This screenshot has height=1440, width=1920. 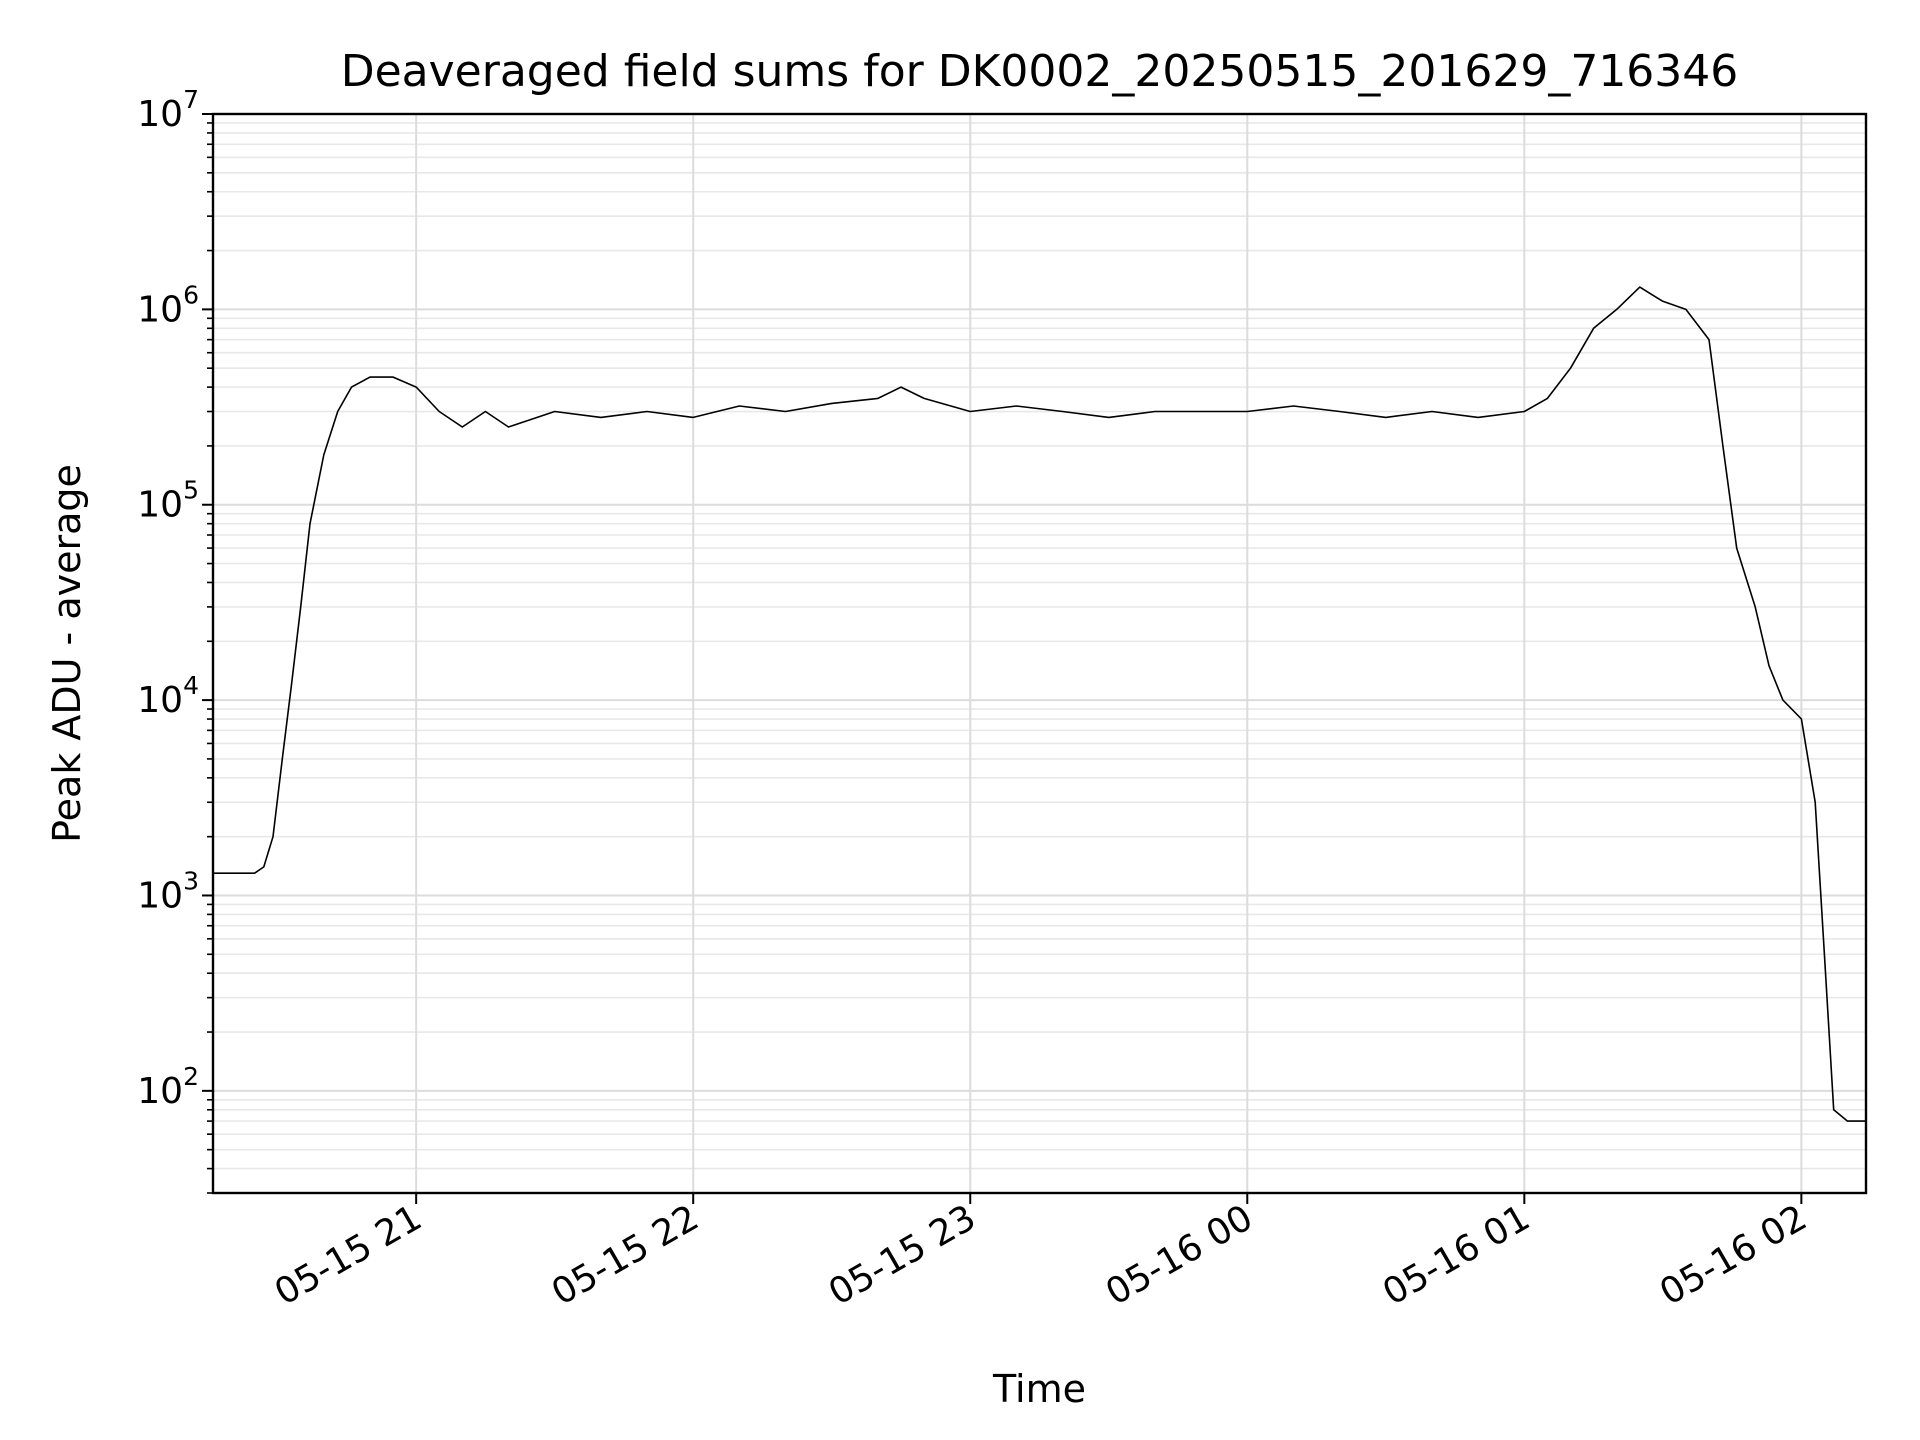 I want to click on y-tick-label: 10⁷, so click(x=168, y=110).